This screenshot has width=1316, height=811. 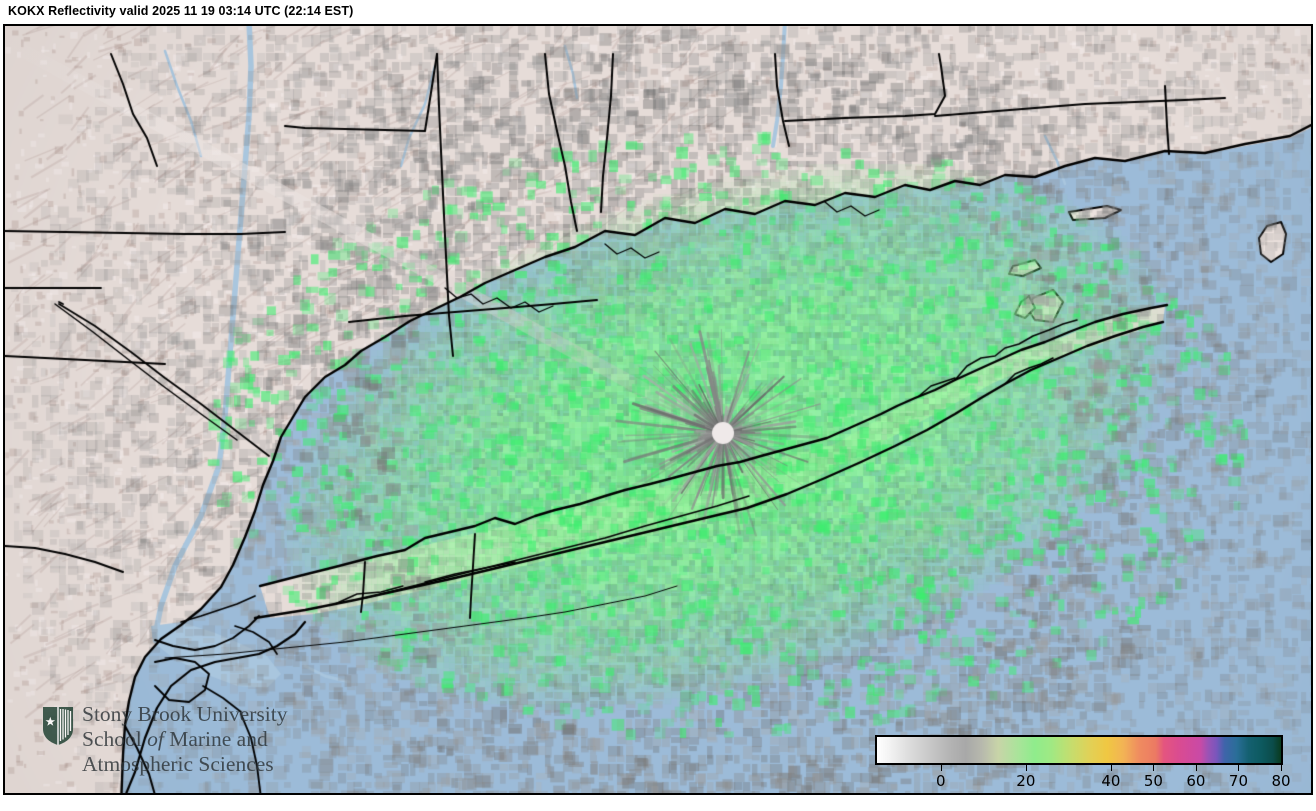 What do you see at coordinates (1026, 781) in the screenshot?
I see `colorbar-label-20: 20` at bounding box center [1026, 781].